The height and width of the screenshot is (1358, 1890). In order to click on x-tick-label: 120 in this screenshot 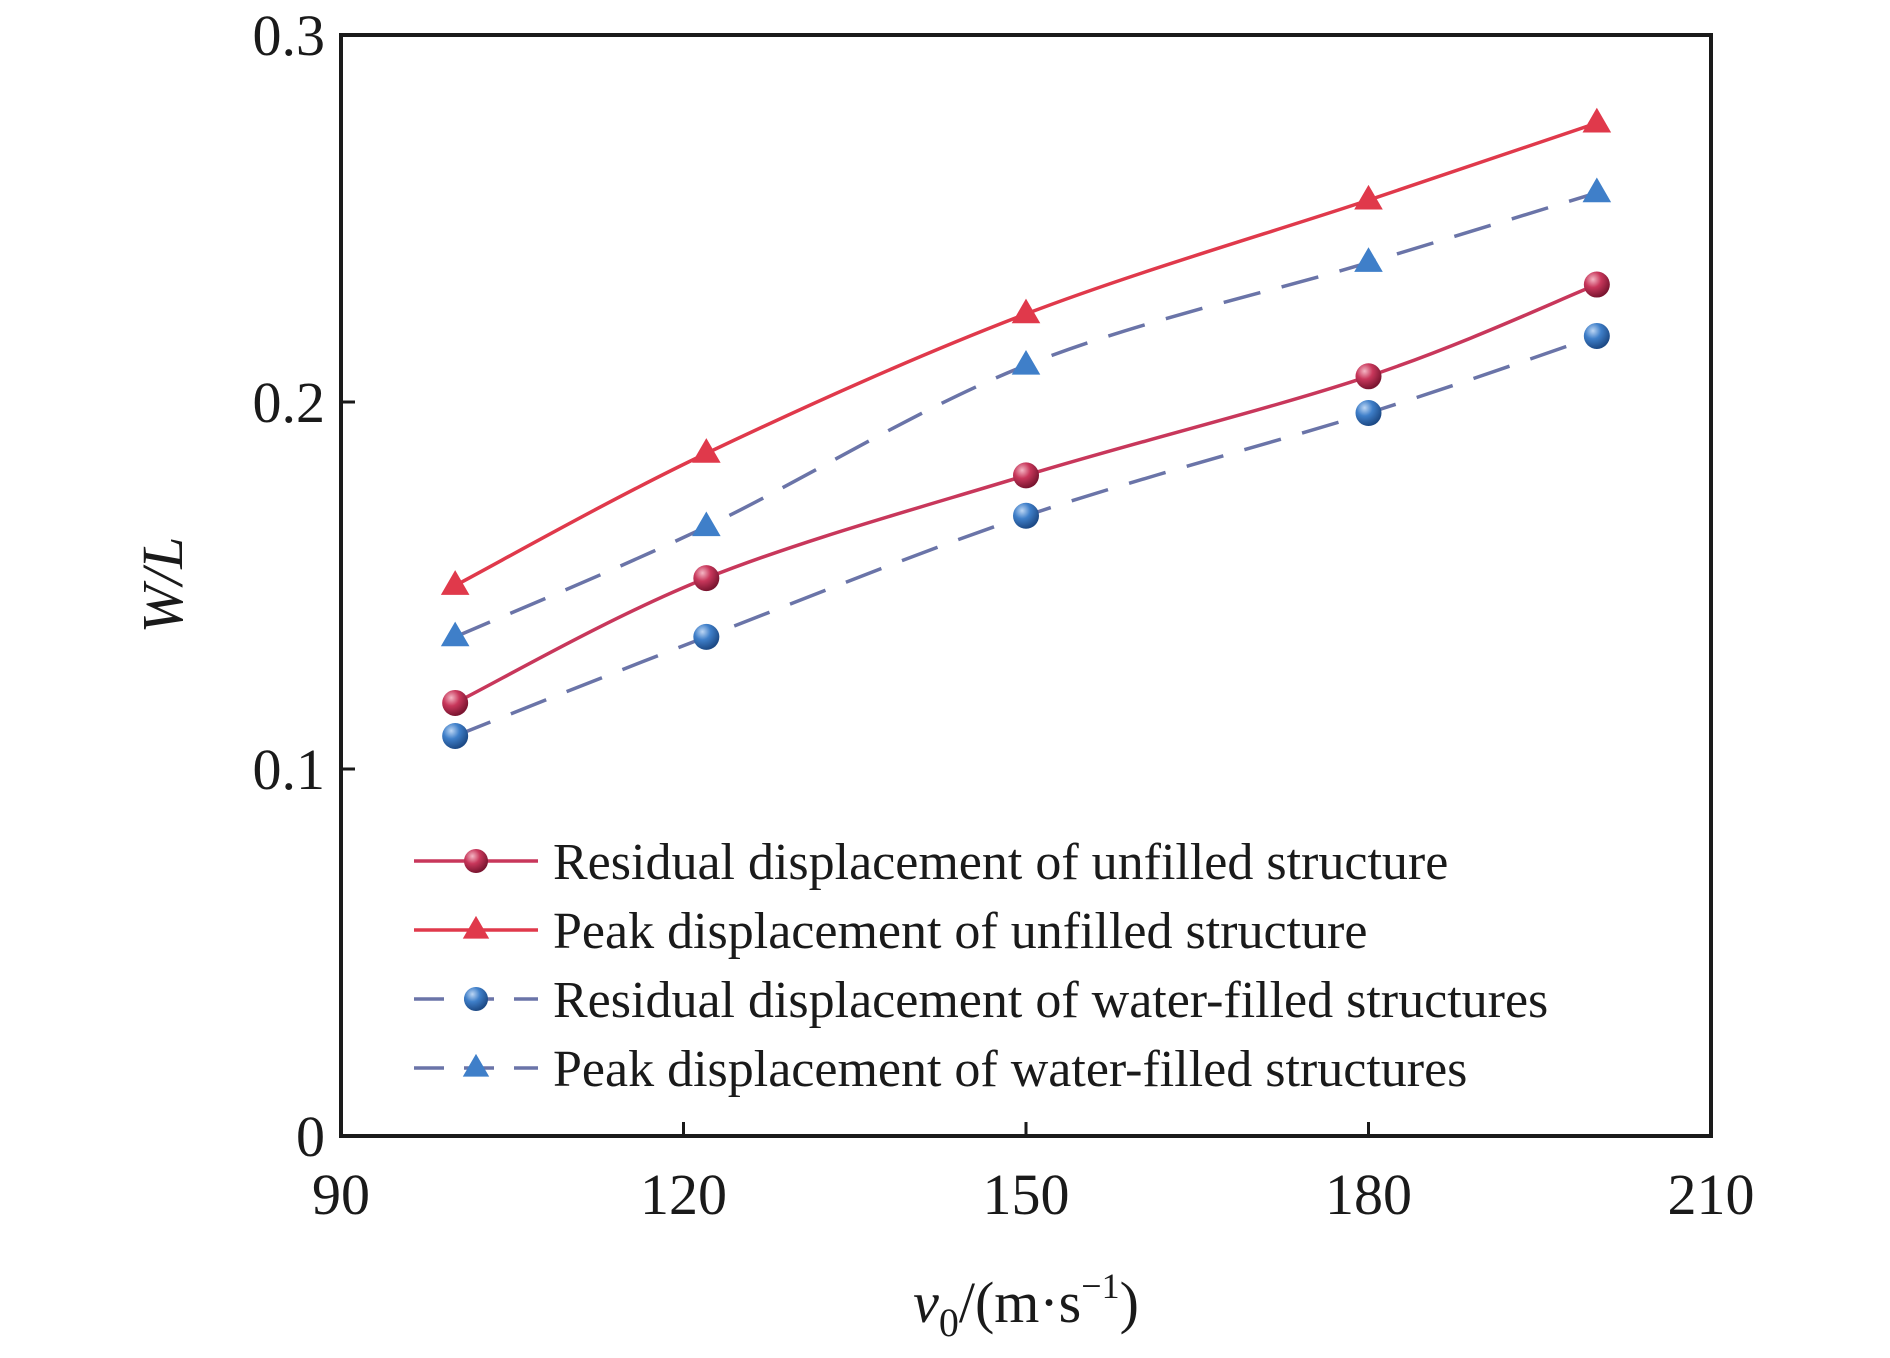, I will do `click(683, 1194)`.